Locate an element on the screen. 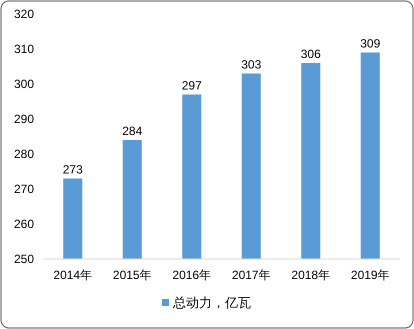 This screenshot has width=414, height=329. y-tick-label: 290 is located at coordinates (24, 119).